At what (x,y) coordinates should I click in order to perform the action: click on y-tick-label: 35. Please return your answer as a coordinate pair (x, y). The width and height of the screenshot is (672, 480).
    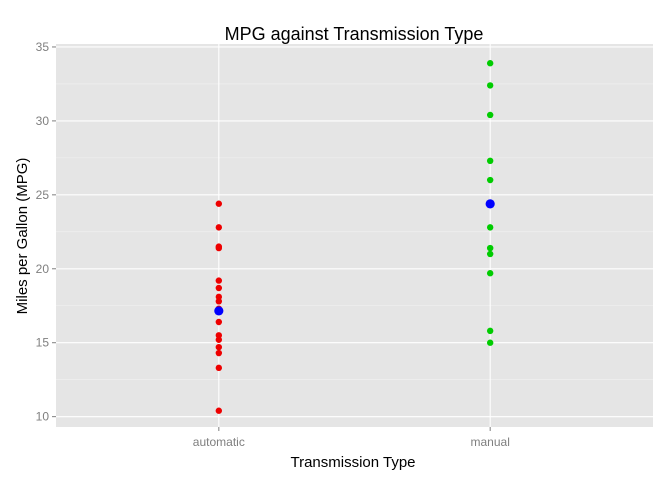
    Looking at the image, I should click on (43, 47).